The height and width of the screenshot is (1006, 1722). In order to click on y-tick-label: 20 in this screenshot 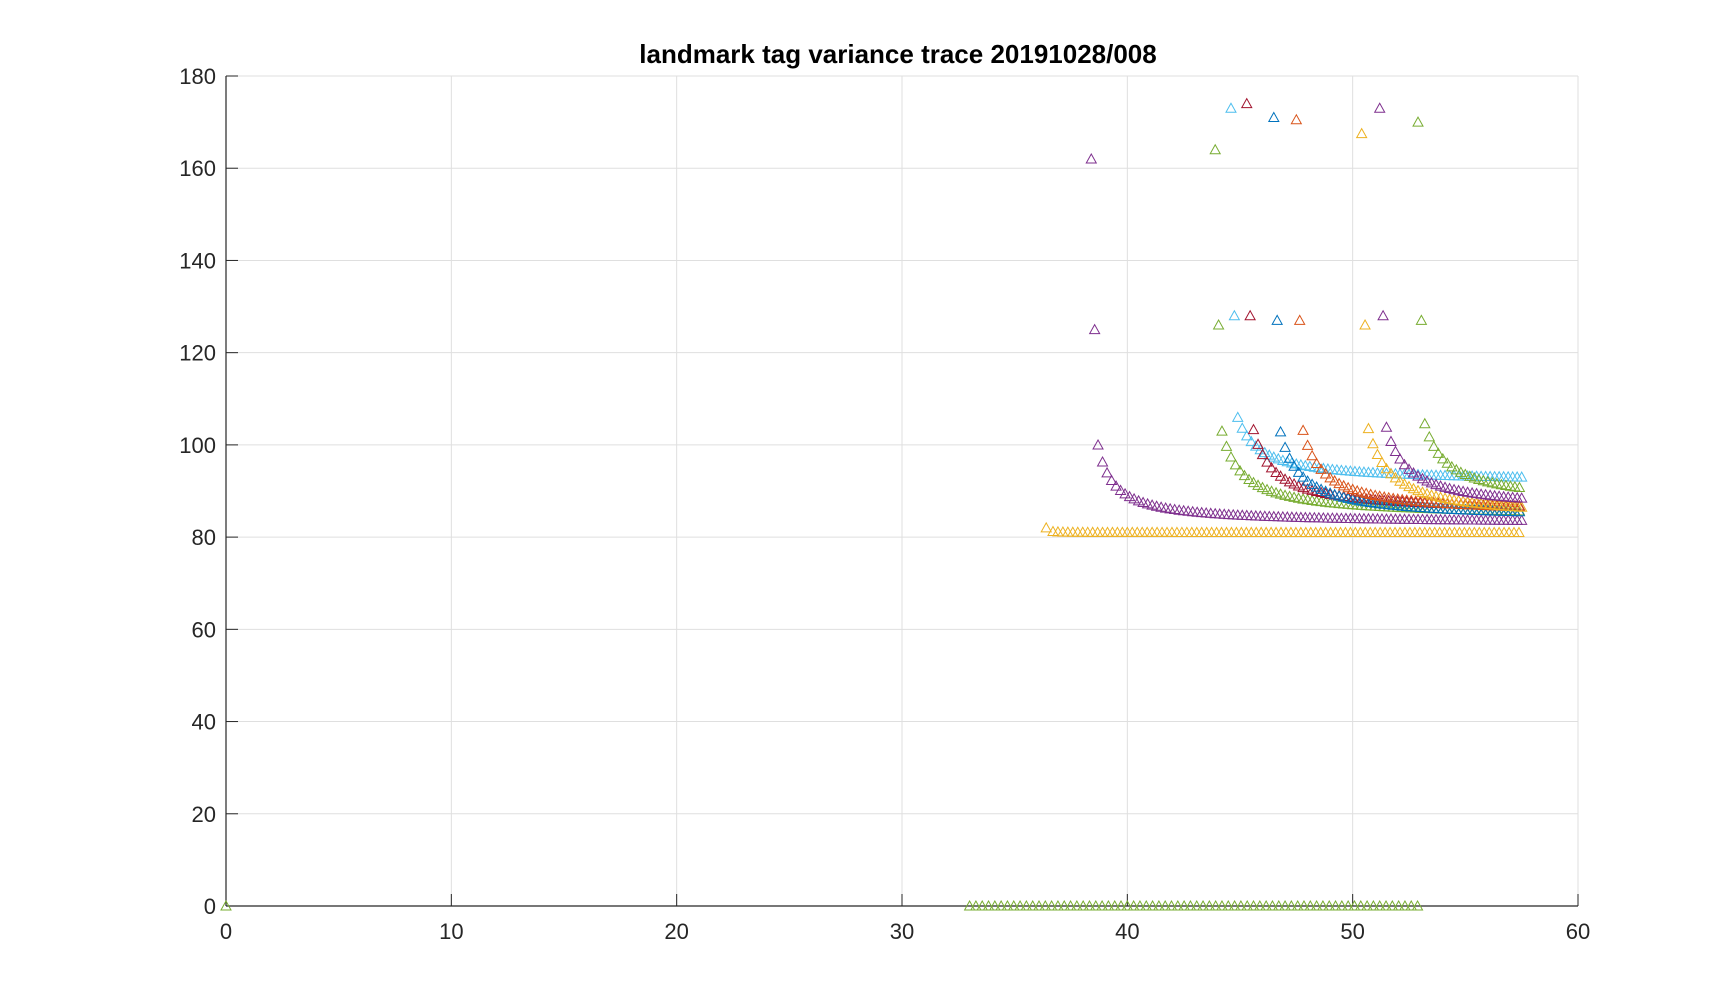, I will do `click(204, 814)`.